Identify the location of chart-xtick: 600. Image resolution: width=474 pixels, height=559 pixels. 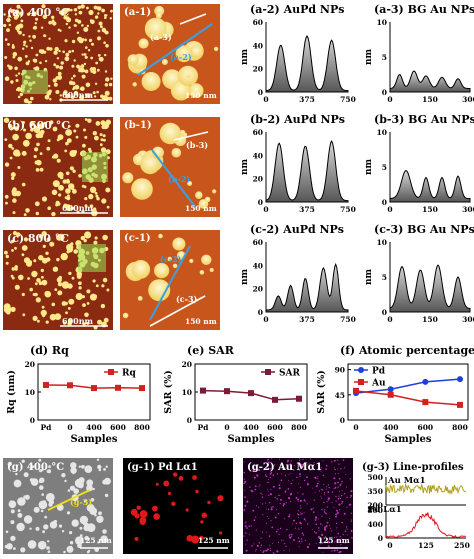
(118, 427).